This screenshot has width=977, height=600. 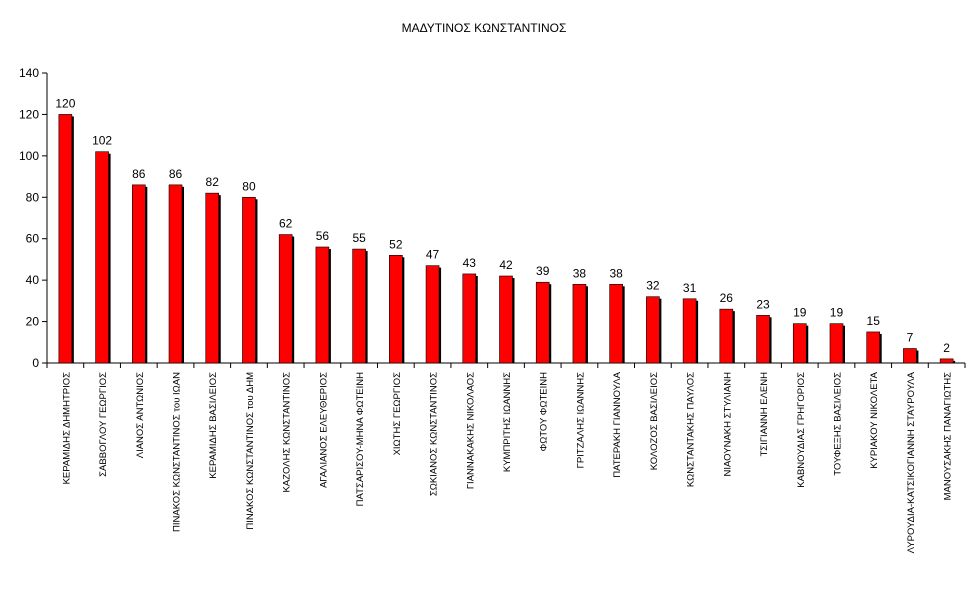 I want to click on data-label: 52, so click(x=396, y=244).